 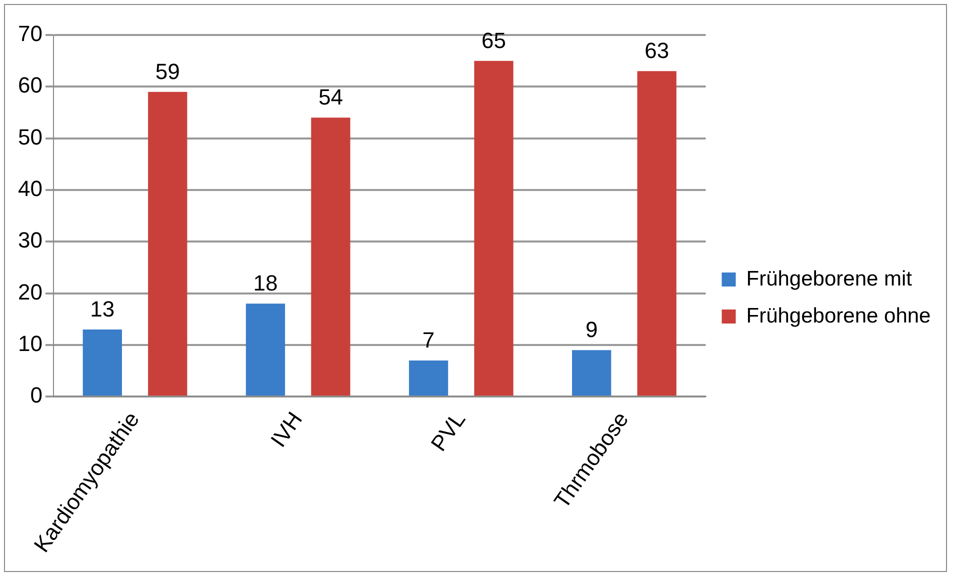 What do you see at coordinates (167, 71) in the screenshot?
I see `data-label: 59` at bounding box center [167, 71].